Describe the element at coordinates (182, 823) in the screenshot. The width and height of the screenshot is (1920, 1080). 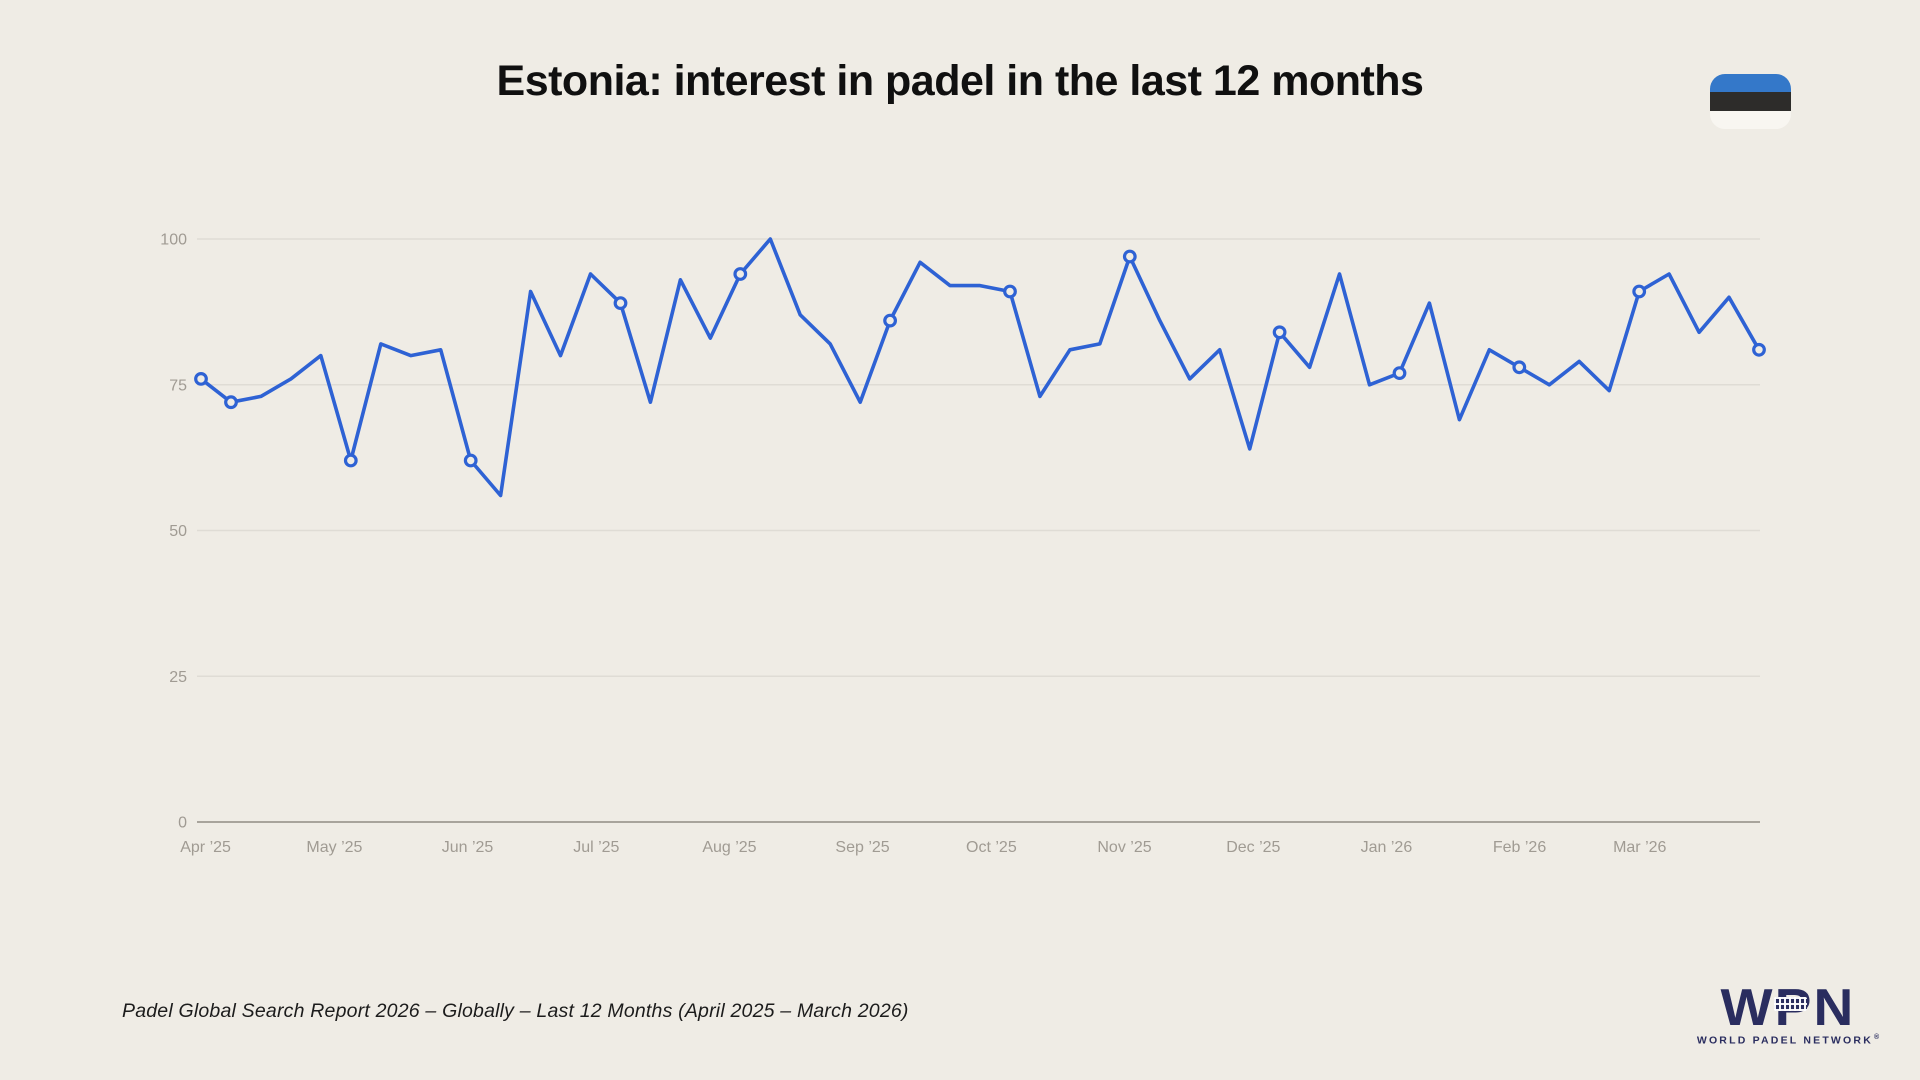
I see `y-tick-label: 0` at that location.